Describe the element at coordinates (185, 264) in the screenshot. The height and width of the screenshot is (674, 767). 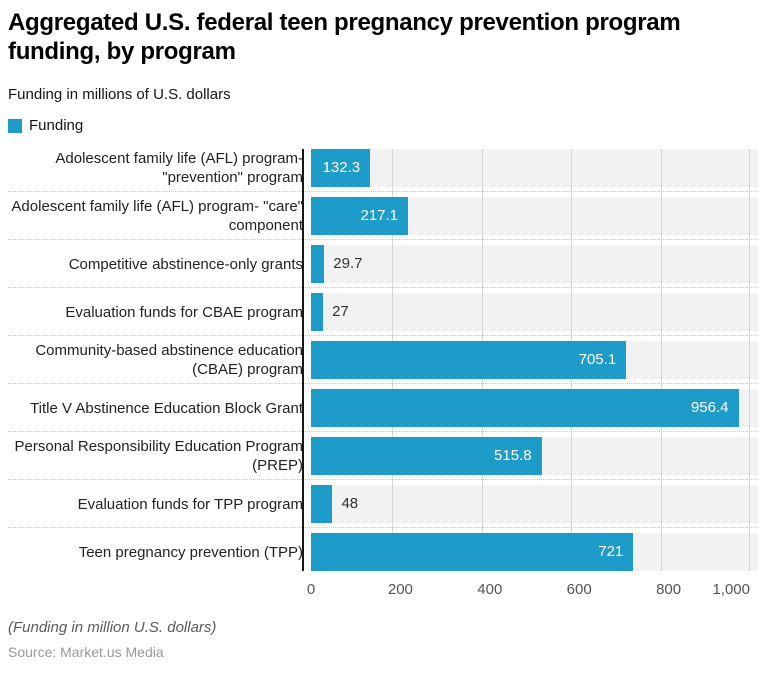
I see `category-label: Competitive abstinence-only grants` at that location.